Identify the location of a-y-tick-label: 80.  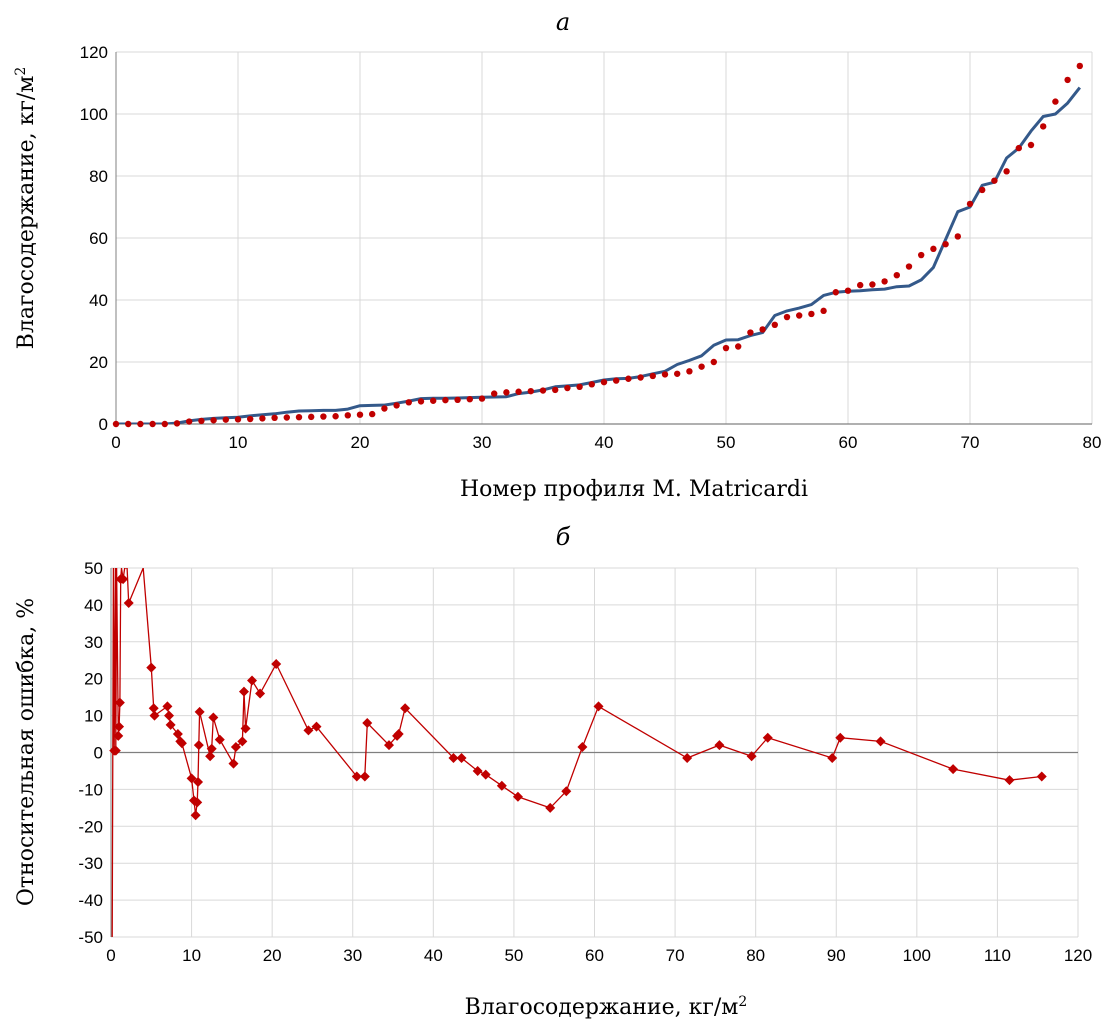
(98, 176).